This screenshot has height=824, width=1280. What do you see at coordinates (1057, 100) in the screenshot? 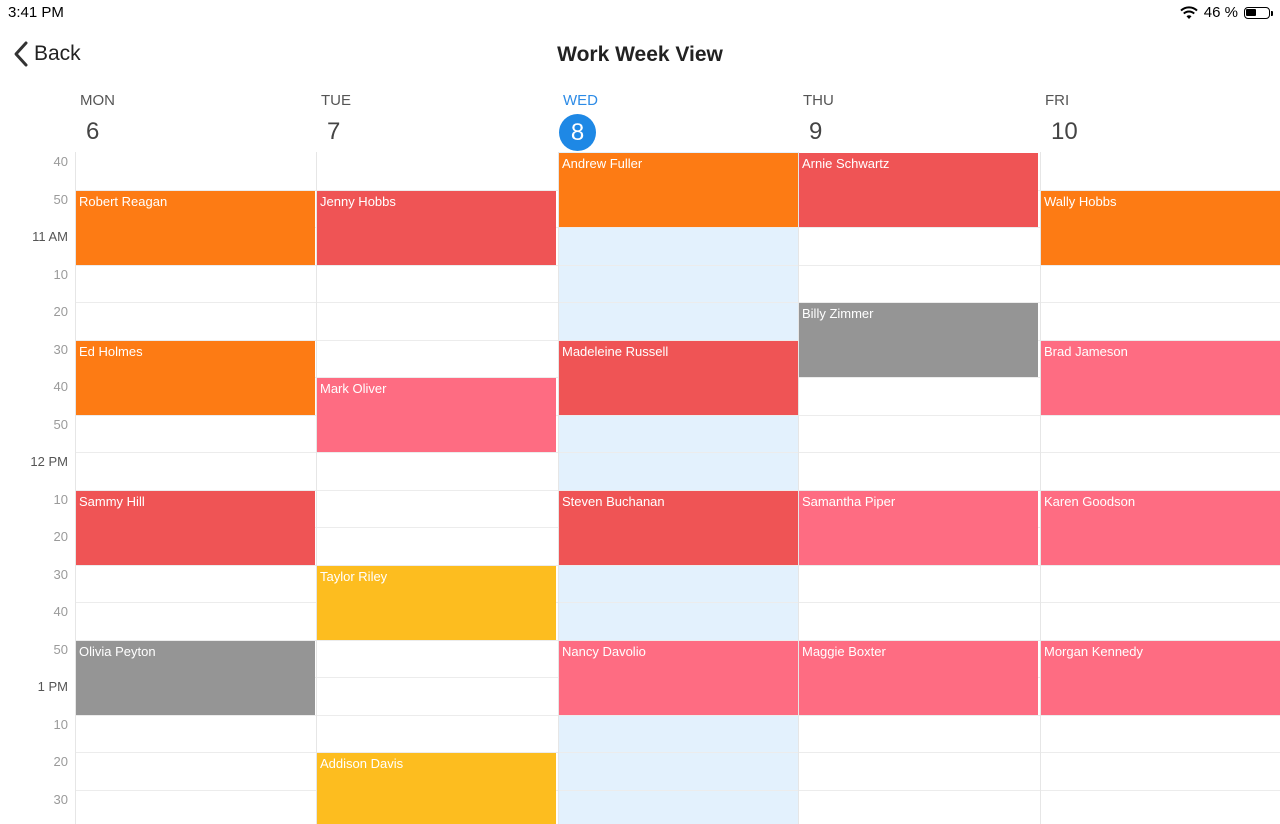
I see `day-name: FRI` at bounding box center [1057, 100].